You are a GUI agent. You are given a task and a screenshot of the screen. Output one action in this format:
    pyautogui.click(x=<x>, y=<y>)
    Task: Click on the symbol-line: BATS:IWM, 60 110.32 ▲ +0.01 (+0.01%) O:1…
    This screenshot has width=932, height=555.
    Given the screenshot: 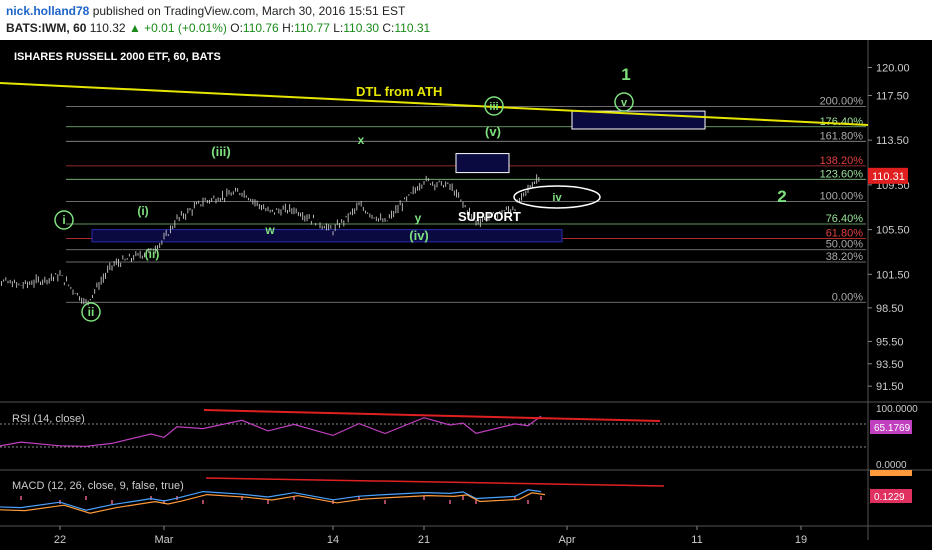 What is the action you would take?
    pyautogui.click(x=218, y=28)
    